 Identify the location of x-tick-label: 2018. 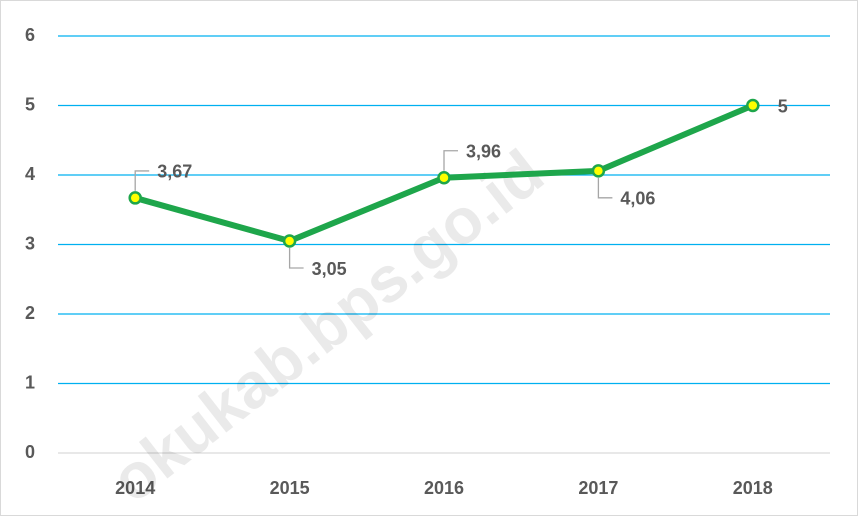
(753, 488).